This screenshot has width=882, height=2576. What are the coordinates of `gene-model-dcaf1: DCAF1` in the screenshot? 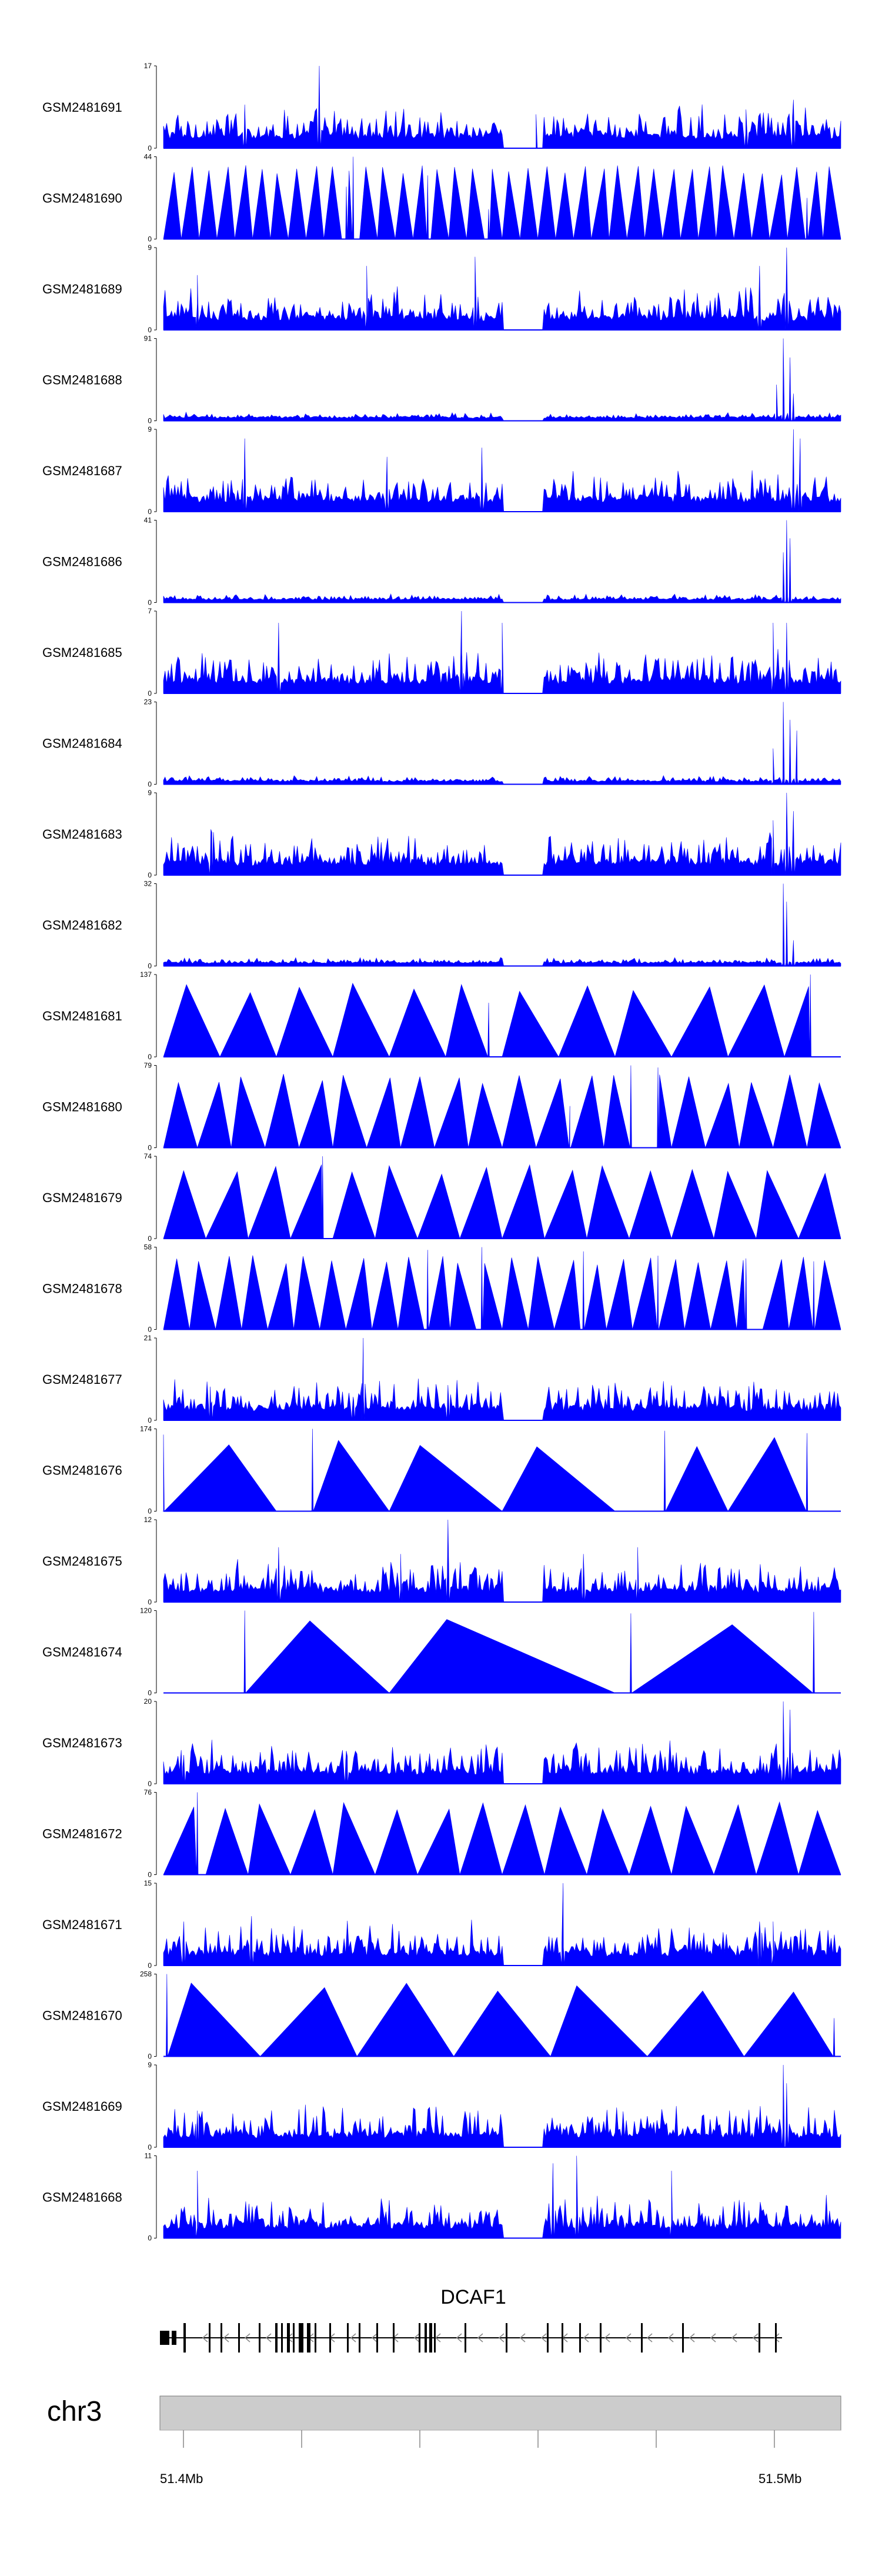 It's located at (471, 2319).